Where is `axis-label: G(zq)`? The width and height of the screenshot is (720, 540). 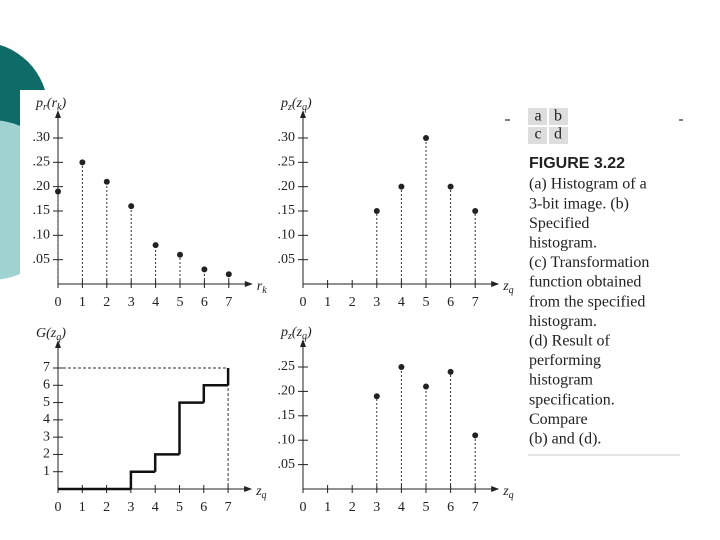 axis-label: G(zq) is located at coordinates (51, 334).